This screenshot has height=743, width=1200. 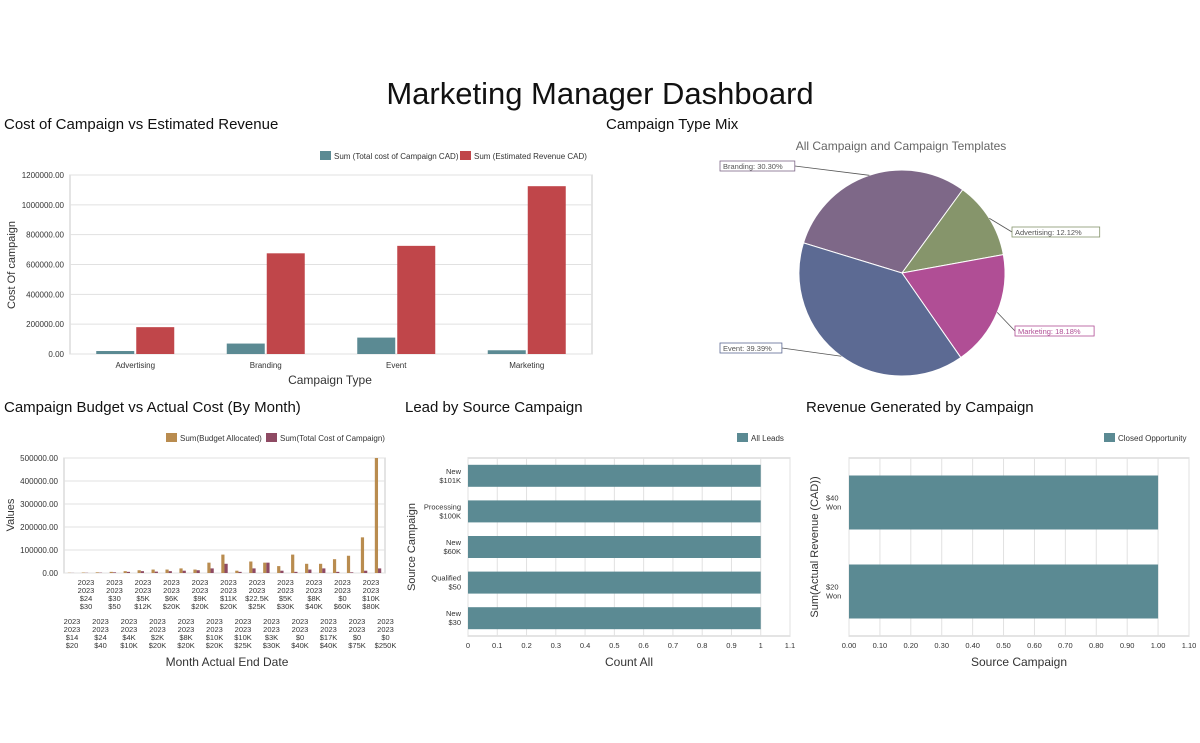 I want to click on x-tick-label: $10K, so click(x=129, y=645).